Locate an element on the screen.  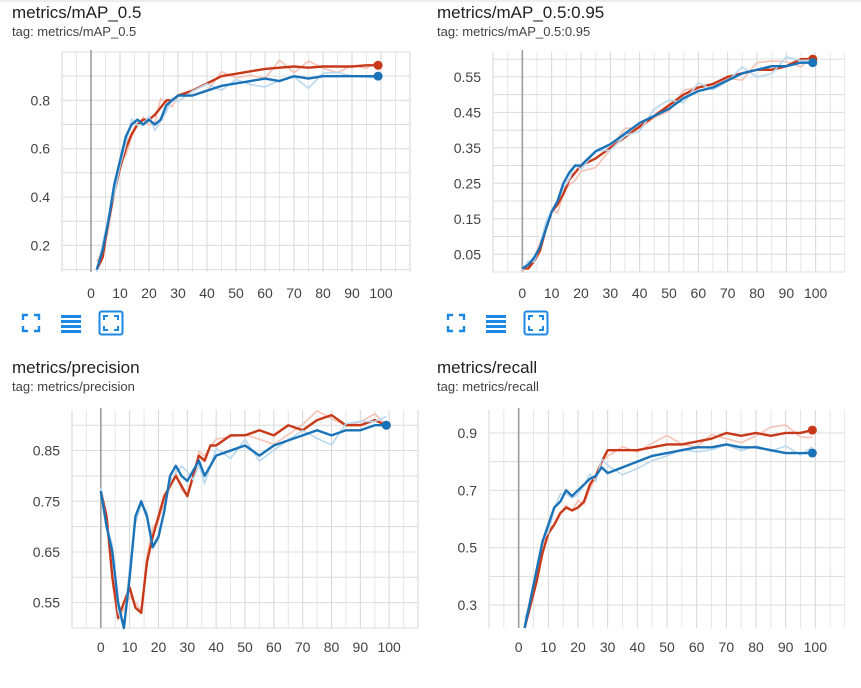
y-tick-label: 0.6 is located at coordinates (41, 149).